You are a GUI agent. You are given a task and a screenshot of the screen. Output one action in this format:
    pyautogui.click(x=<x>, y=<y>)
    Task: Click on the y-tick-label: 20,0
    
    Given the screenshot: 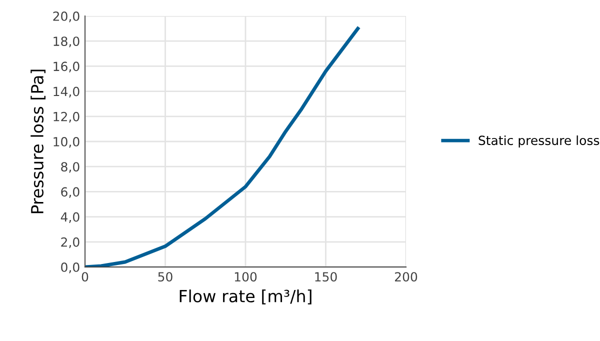 What is the action you would take?
    pyautogui.click(x=66, y=16)
    